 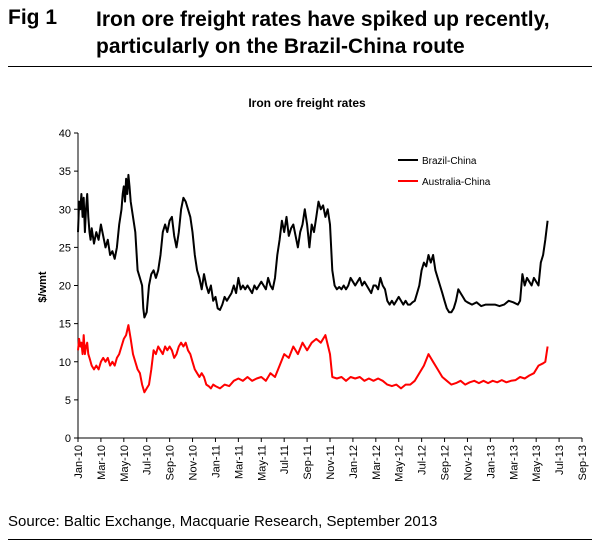 What do you see at coordinates (148, 460) in the screenshot?
I see `x-tick-label: Jul-10` at bounding box center [148, 460].